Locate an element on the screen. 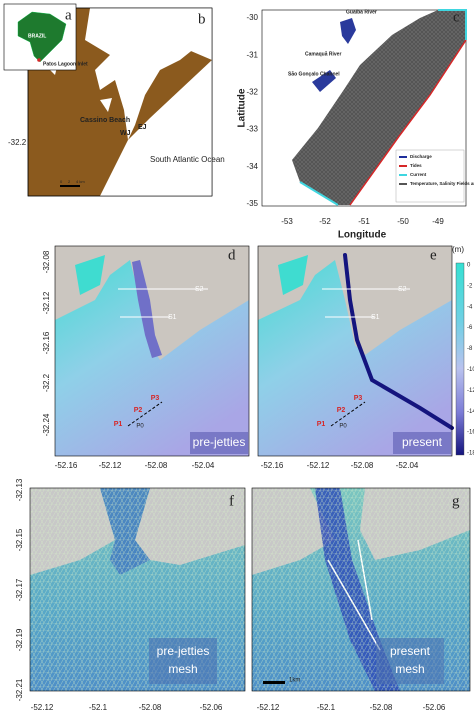  legend-box is located at coordinates (430, 176).